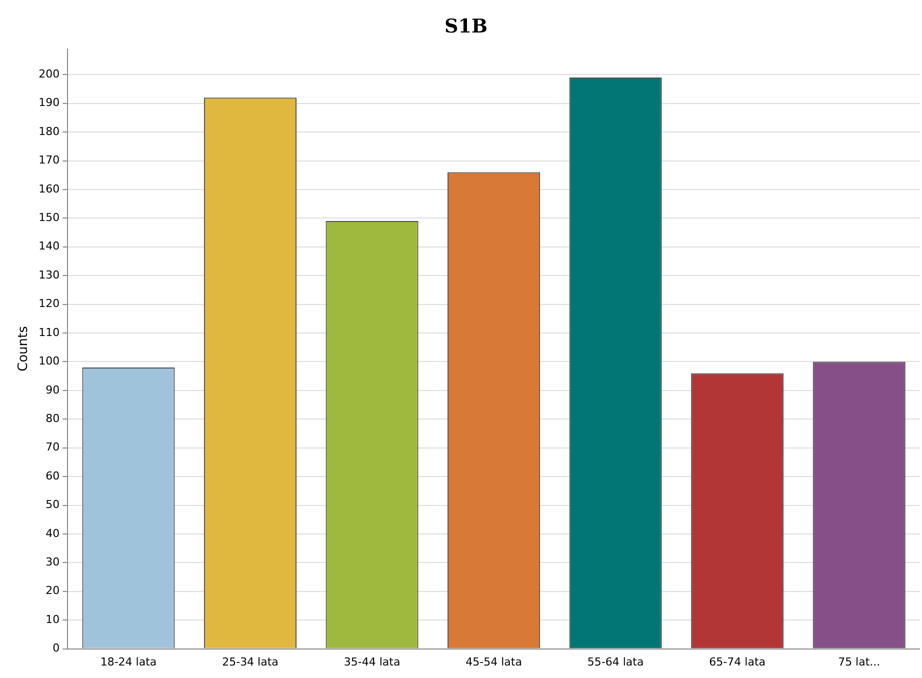  Describe the element at coordinates (49, 361) in the screenshot. I see `y-tick-label: 100` at that location.